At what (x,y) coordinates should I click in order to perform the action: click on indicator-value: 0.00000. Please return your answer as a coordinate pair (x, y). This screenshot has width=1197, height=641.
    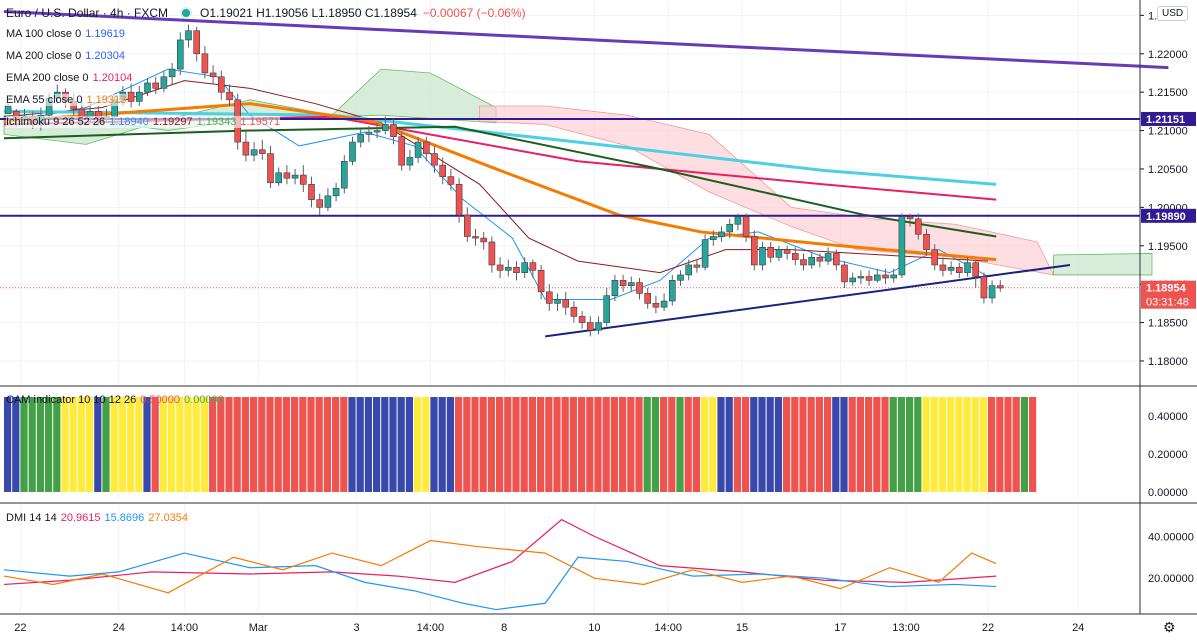
    Looking at the image, I should click on (204, 400).